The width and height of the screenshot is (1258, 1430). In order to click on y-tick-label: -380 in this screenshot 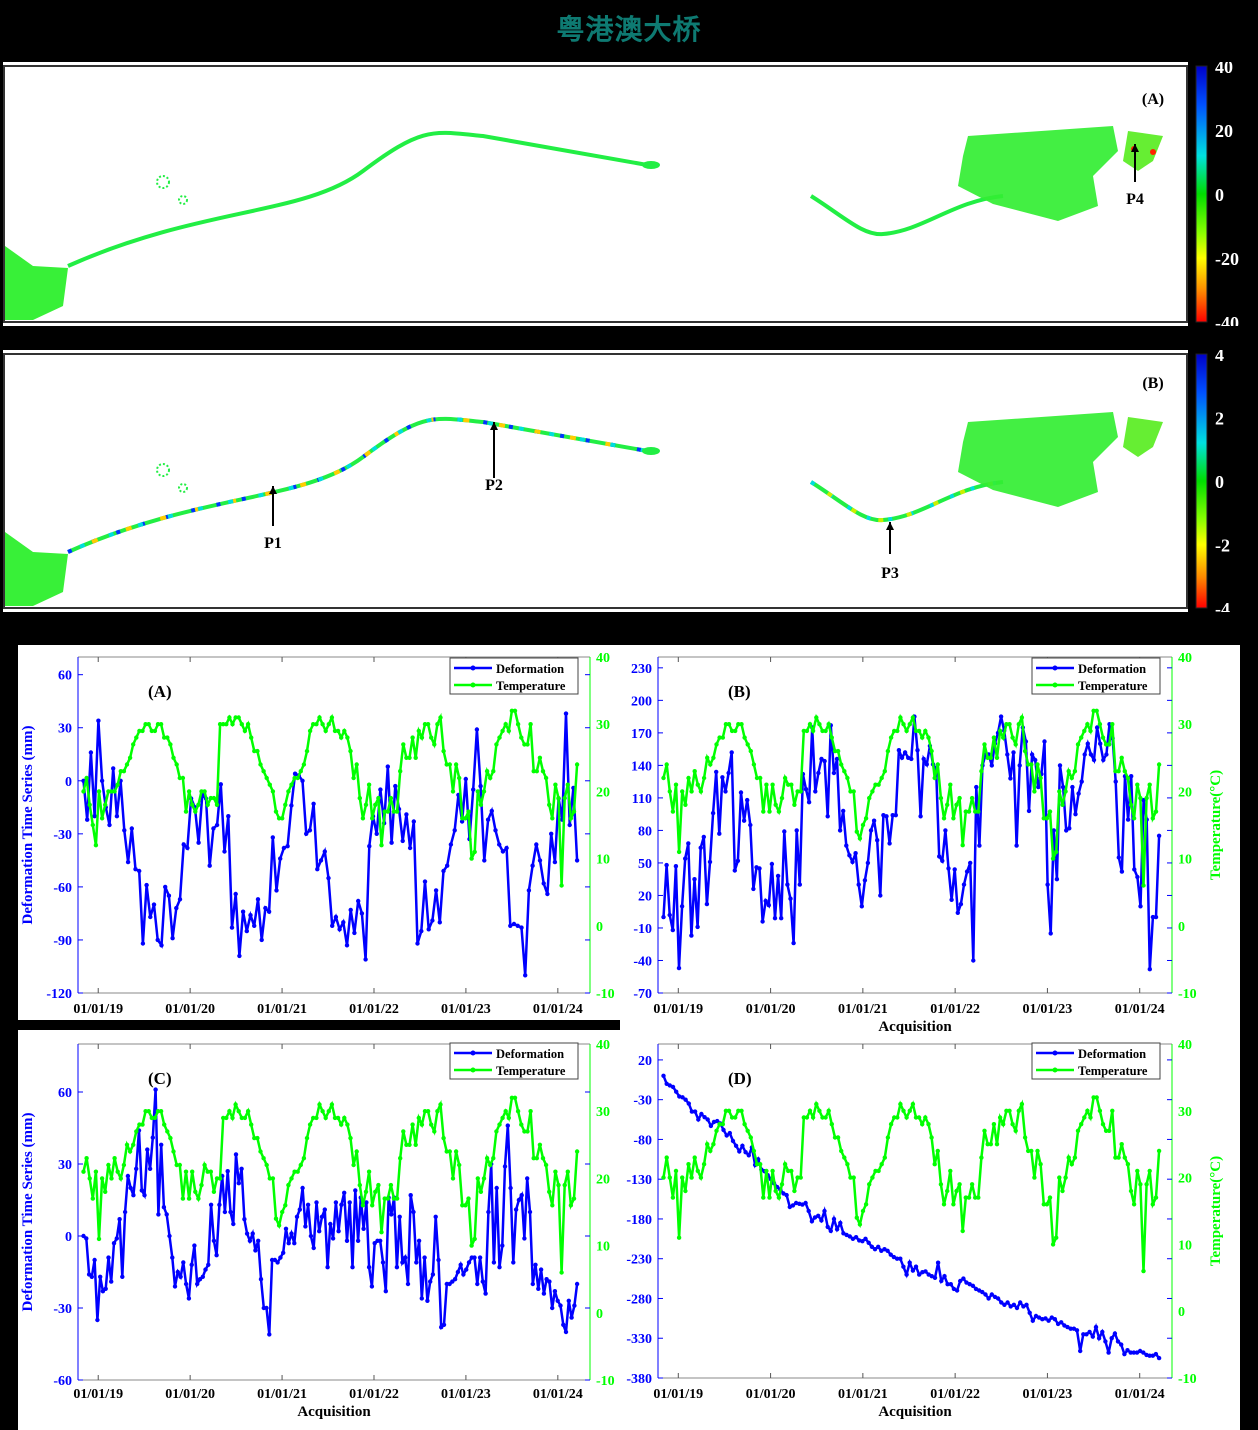, I will do `click(639, 1379)`.